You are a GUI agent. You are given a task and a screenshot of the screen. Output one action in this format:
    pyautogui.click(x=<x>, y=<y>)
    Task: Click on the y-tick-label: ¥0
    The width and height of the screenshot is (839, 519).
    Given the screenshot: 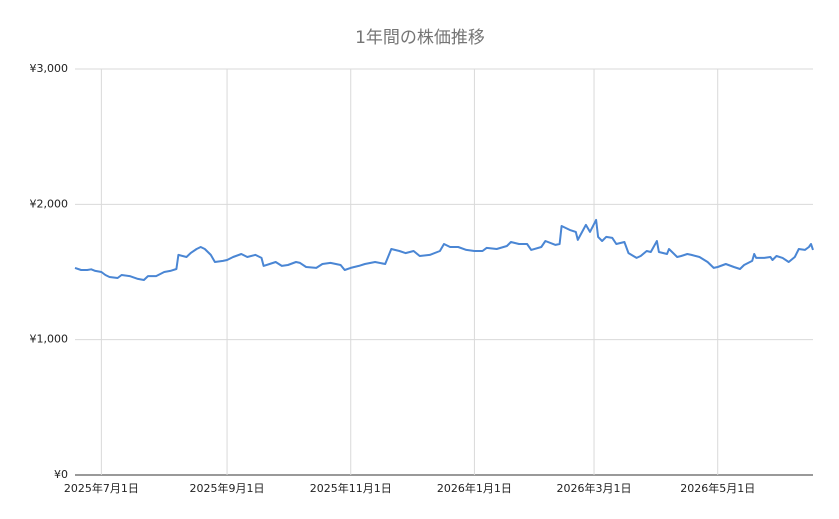 What is the action you would take?
    pyautogui.click(x=61, y=474)
    